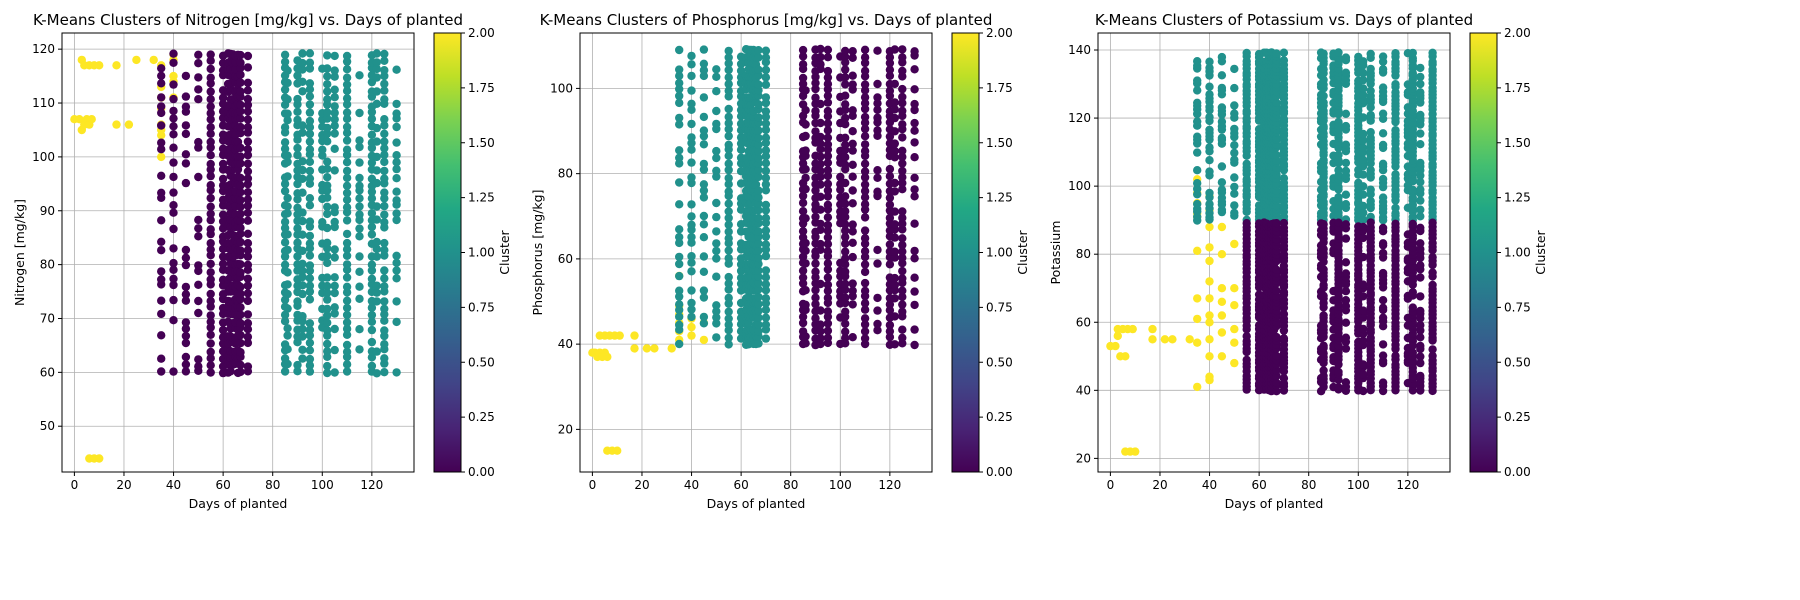 This screenshot has height=600, width=1800. What do you see at coordinates (1274, 252) in the screenshot?
I see `plot-frame` at bounding box center [1274, 252].